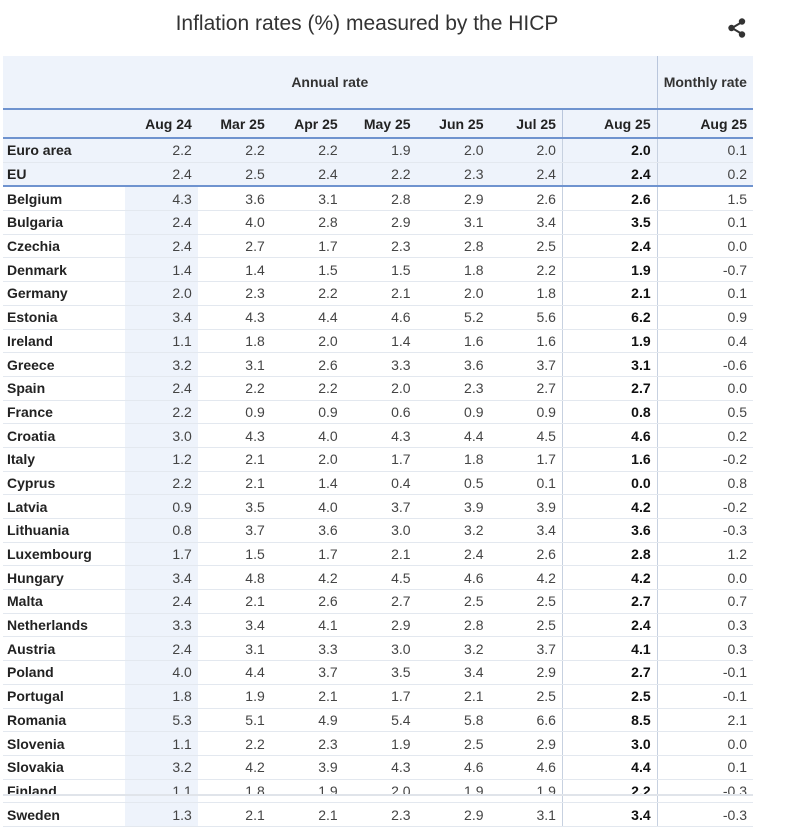  What do you see at coordinates (705, 364) in the screenshot?
I see `table-cell: -0.6` at bounding box center [705, 364].